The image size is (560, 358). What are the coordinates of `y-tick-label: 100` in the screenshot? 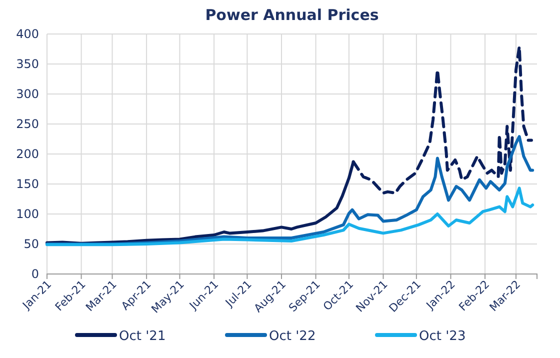 It's located at (27, 213).